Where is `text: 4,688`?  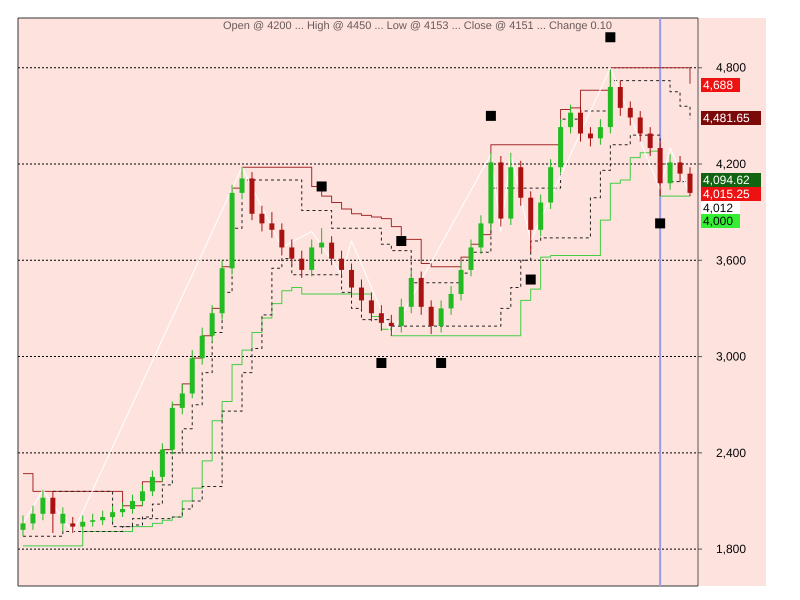
text: 4,688 is located at coordinates (718, 85).